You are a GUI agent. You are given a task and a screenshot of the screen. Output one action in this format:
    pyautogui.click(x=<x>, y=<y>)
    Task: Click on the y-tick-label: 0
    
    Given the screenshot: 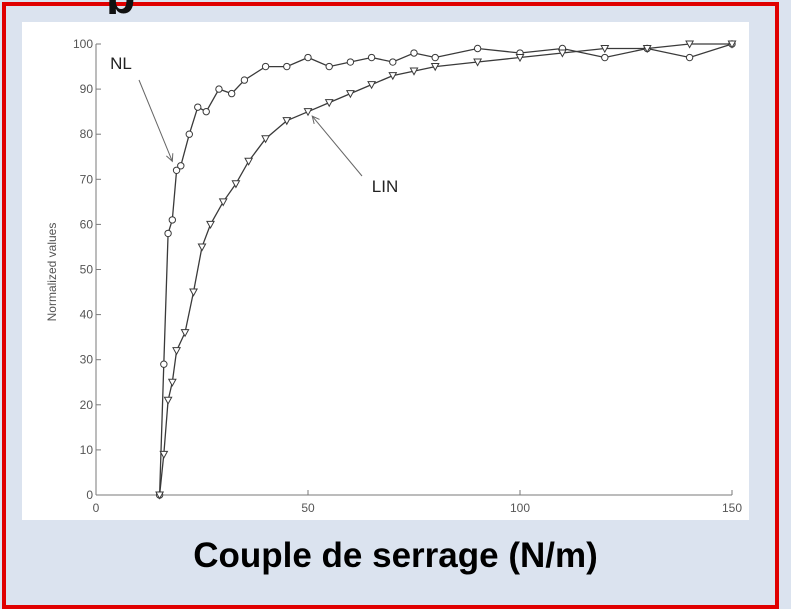 What is the action you would take?
    pyautogui.click(x=89, y=495)
    